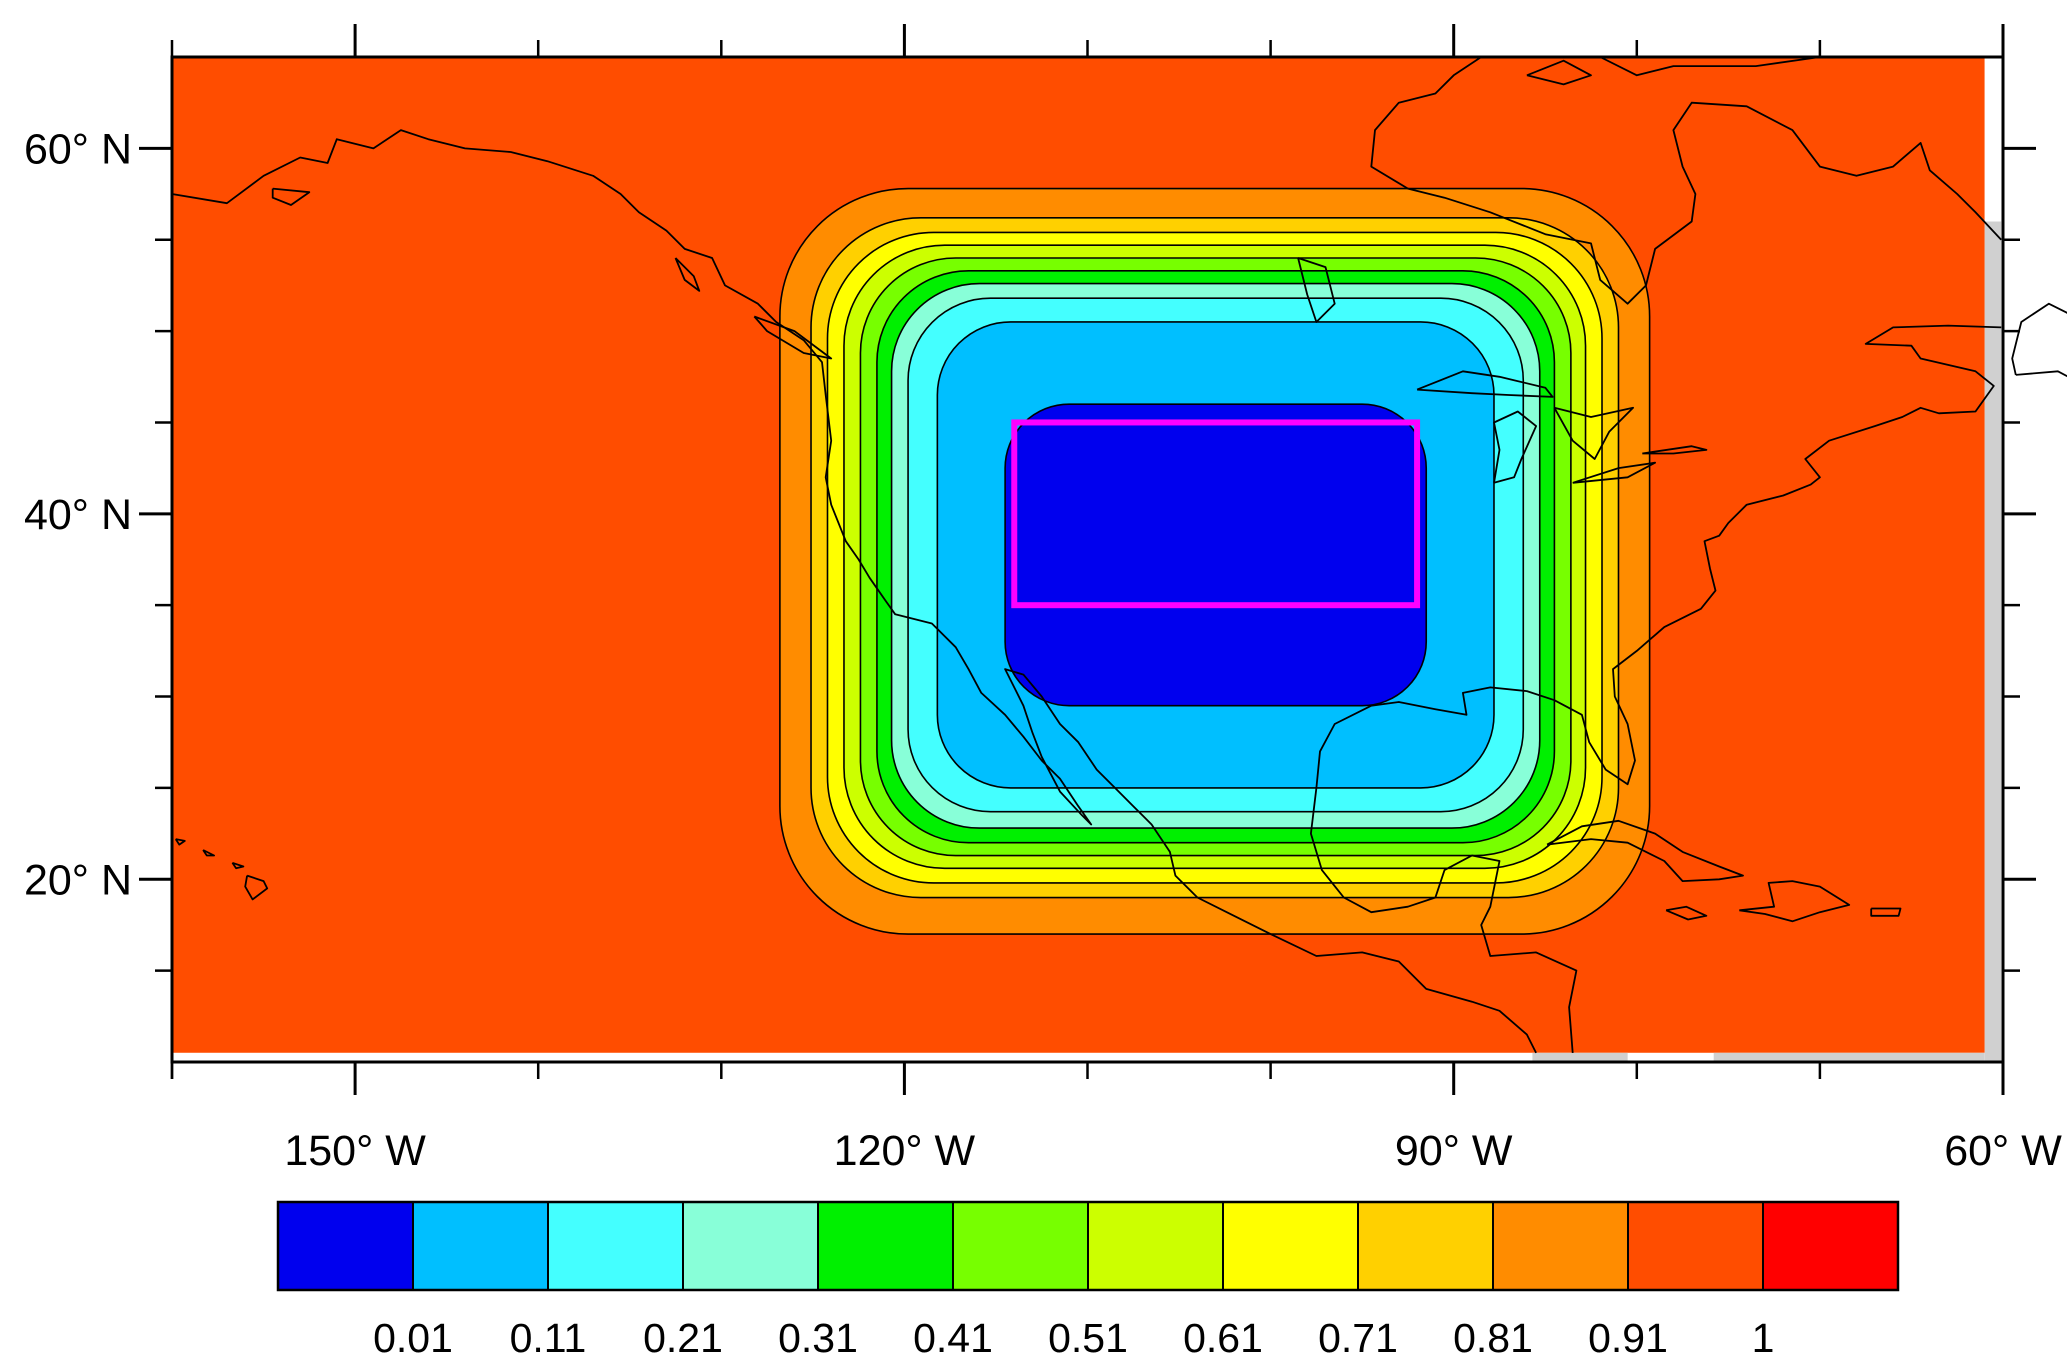 Image resolution: width=2067 pixels, height=1369 pixels. I want to click on x-tick-label: 150° W, so click(355, 1151).